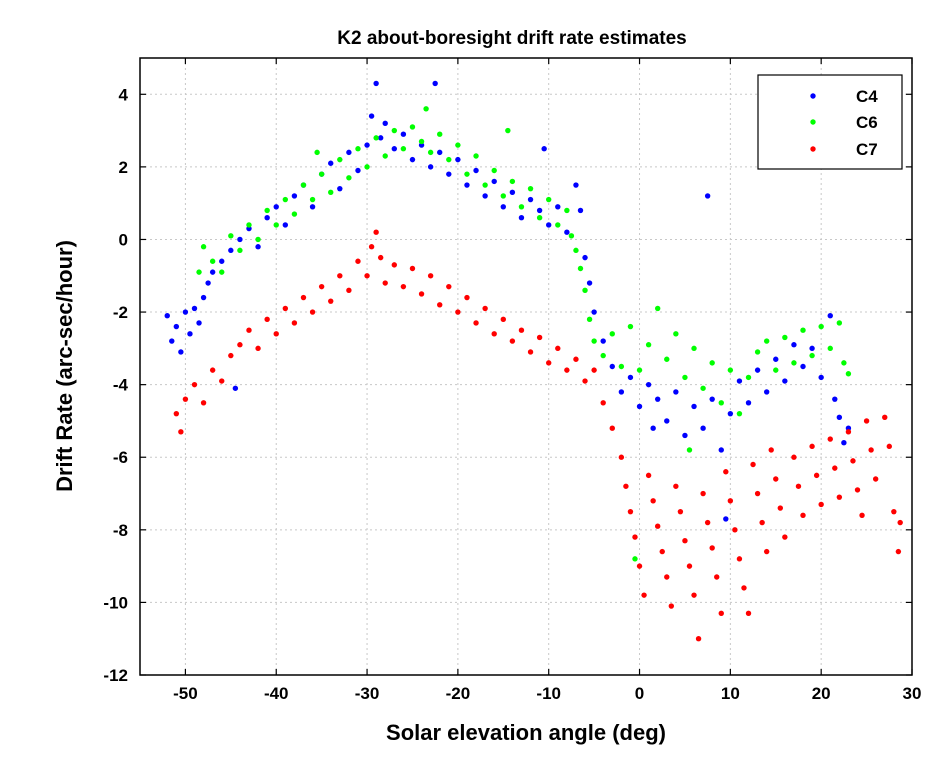  What do you see at coordinates (120, 457) in the screenshot?
I see `y-tick-label: -6` at bounding box center [120, 457].